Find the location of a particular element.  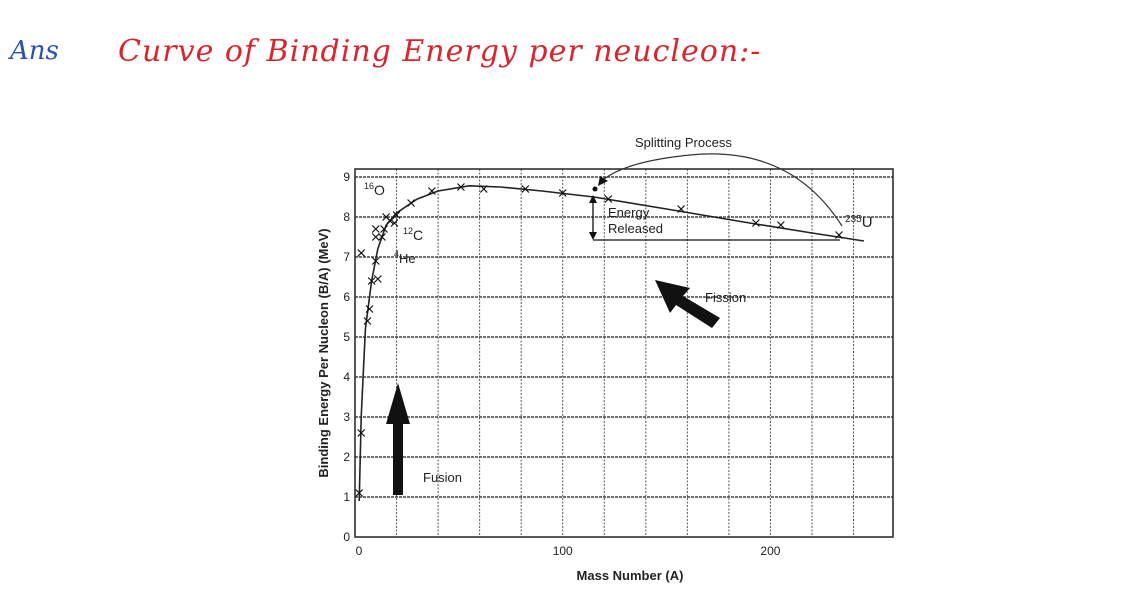

y-tick-label: 7 is located at coordinates (346, 257).